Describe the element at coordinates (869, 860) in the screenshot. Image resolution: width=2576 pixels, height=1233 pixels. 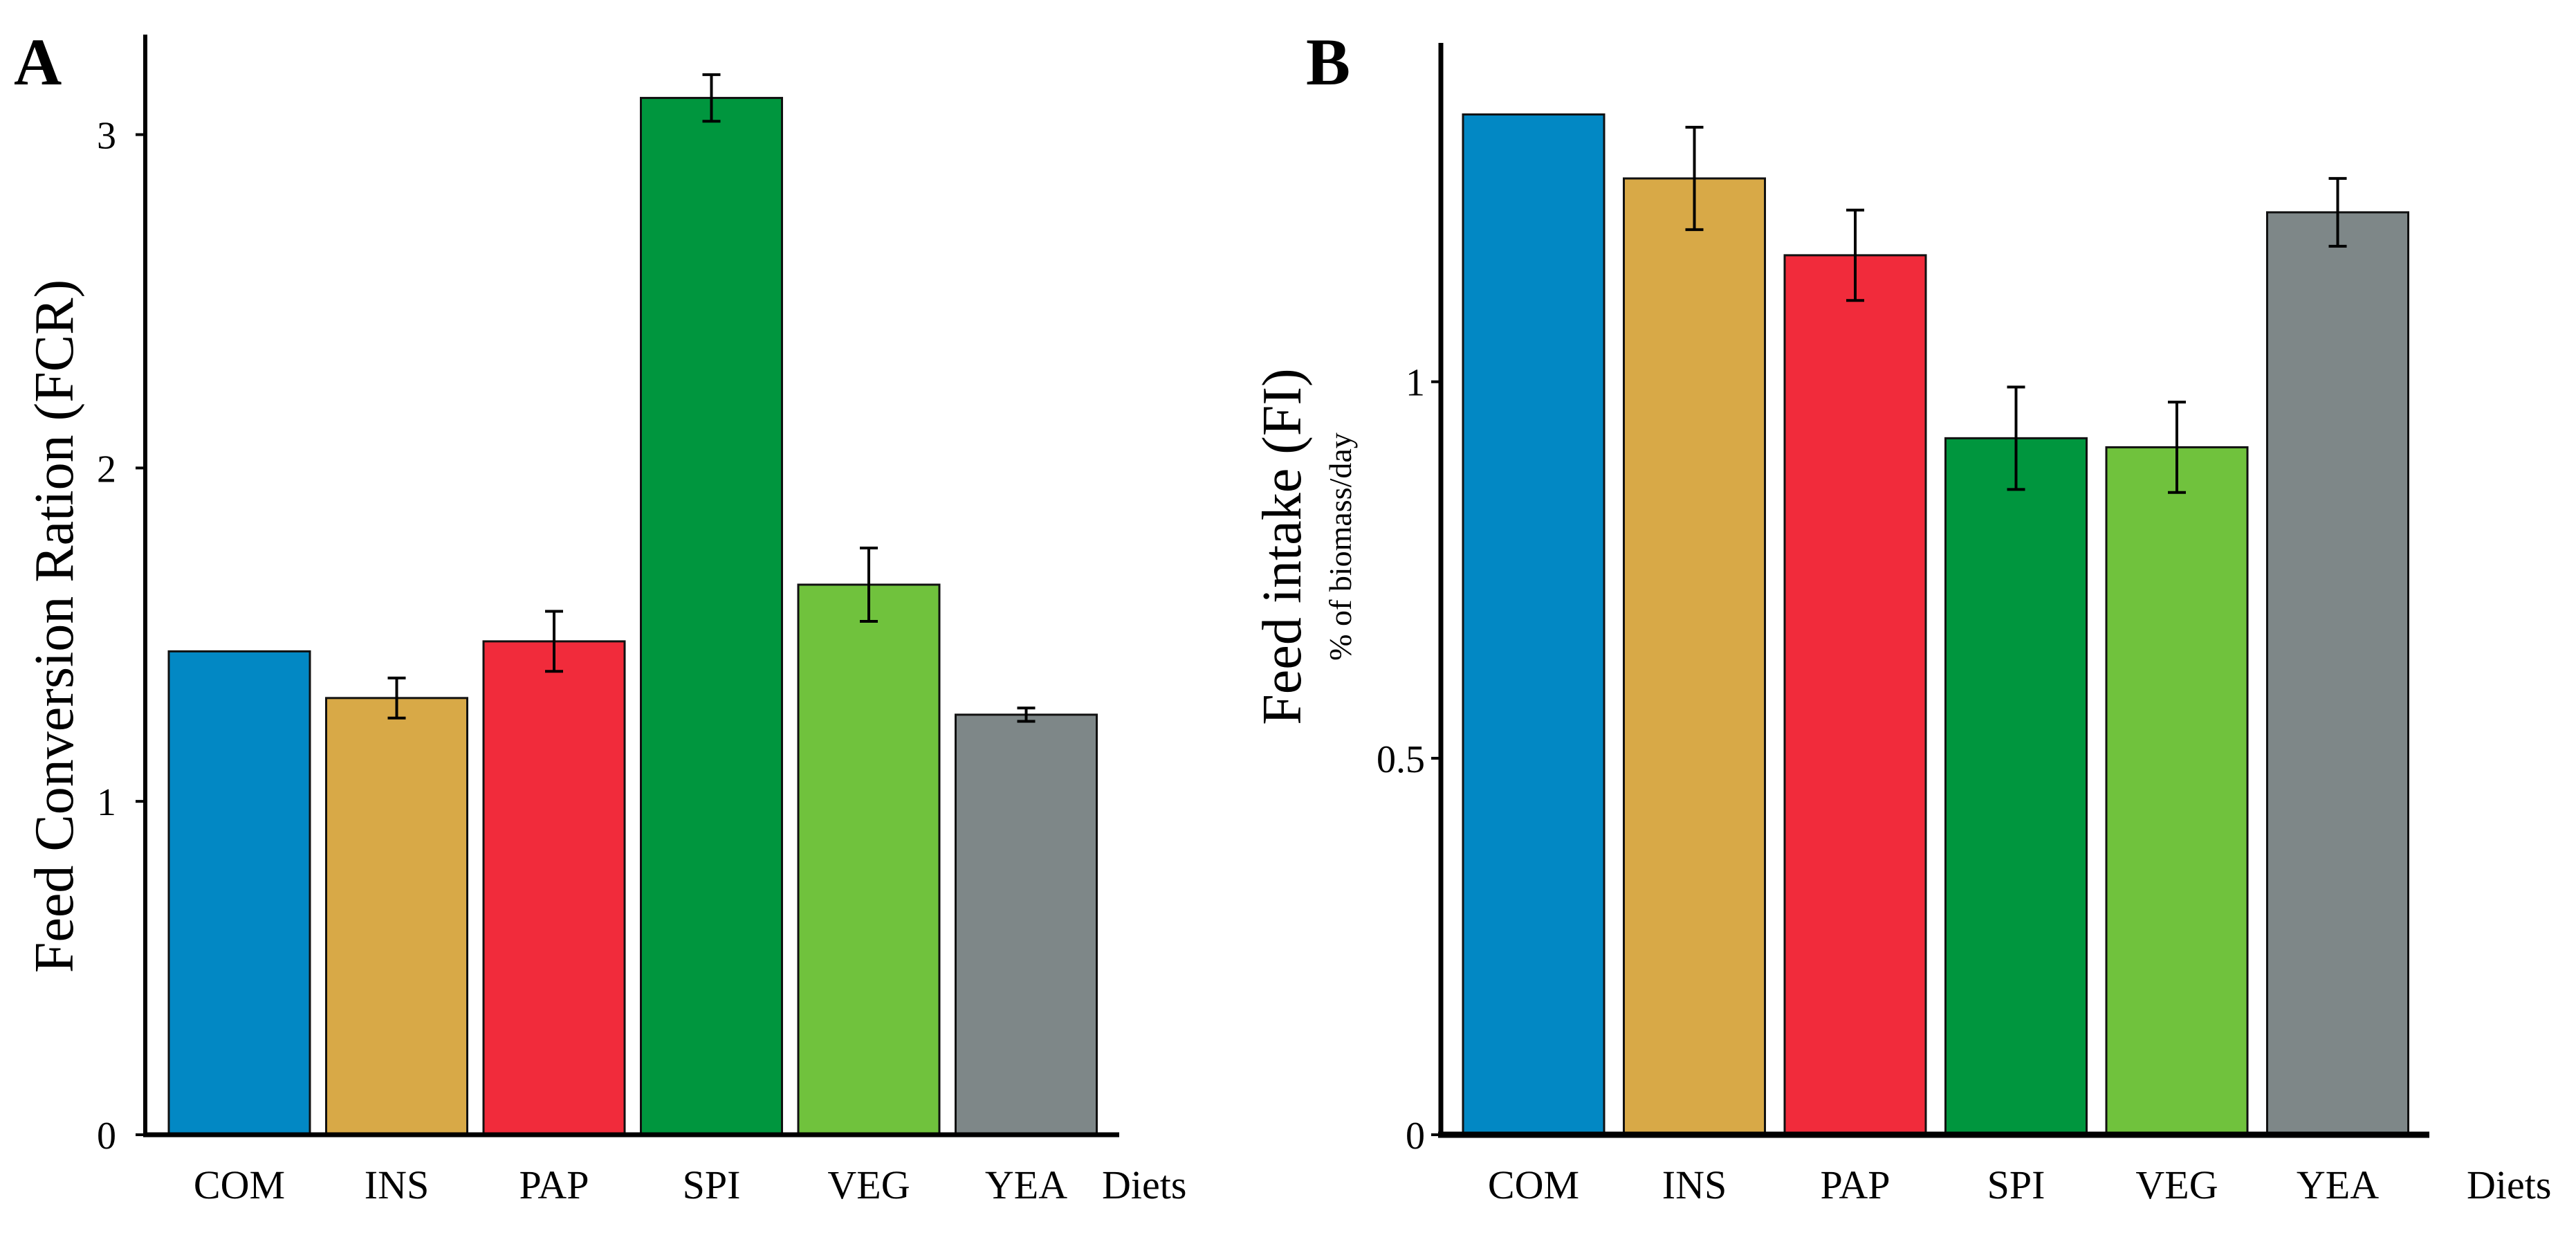
I see `panel-a-bar-veg` at that location.